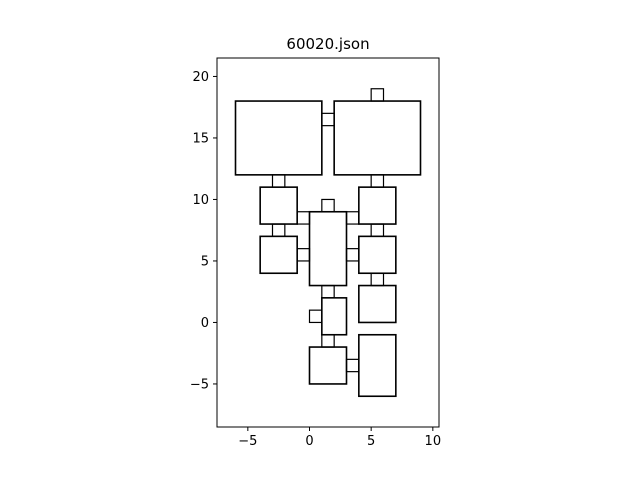 This screenshot has height=480, width=640. I want to click on y-tick-label: 0, so click(205, 323).